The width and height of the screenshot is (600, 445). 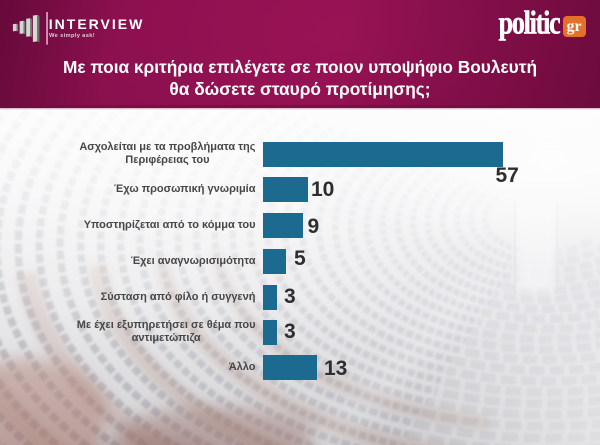 What do you see at coordinates (72, 36) in the screenshot?
I see `svg-text: We simply ask!` at bounding box center [72, 36].